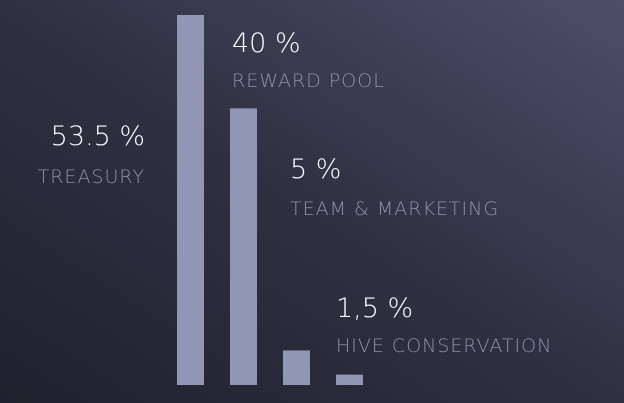 This screenshot has width=624, height=403. What do you see at coordinates (444, 346) in the screenshot?
I see `category-label: HIVE CONSERVATION` at bounding box center [444, 346].